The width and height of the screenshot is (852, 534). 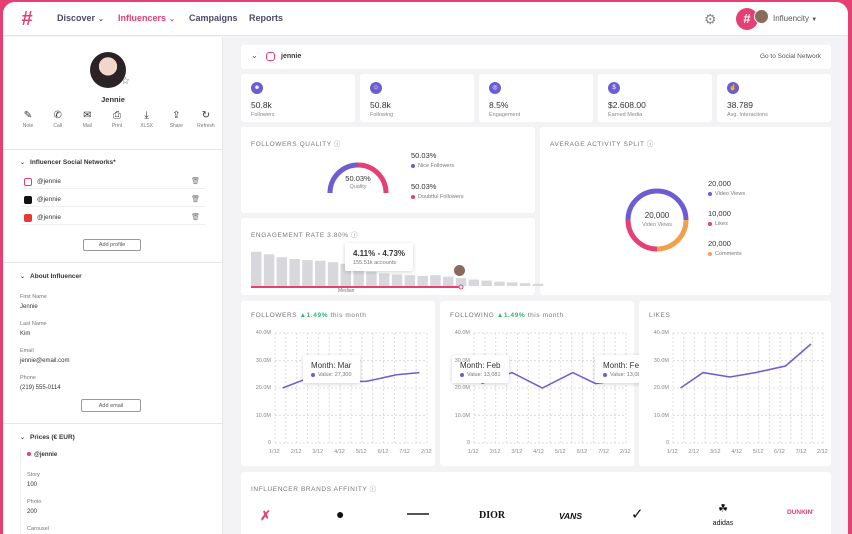 What do you see at coordinates (432, 166) in the screenshot?
I see `quality-item-label: Nice Followers` at bounding box center [432, 166].